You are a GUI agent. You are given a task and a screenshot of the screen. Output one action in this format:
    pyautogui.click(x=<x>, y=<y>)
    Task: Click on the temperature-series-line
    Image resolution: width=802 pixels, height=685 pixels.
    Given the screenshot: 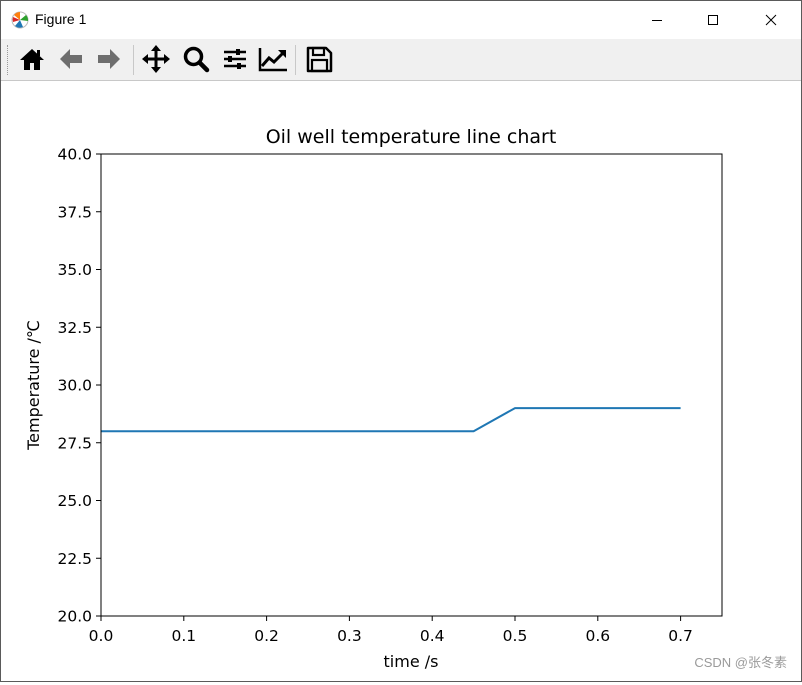 What is the action you would take?
    pyautogui.click(x=391, y=420)
    